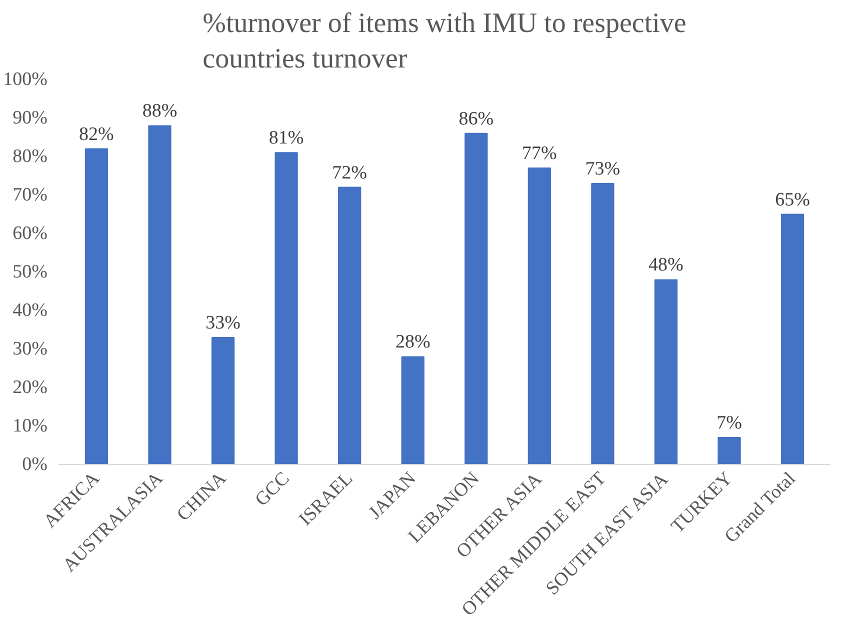 Image resolution: width=865 pixels, height=635 pixels. I want to click on data-label: 73%, so click(602, 169).